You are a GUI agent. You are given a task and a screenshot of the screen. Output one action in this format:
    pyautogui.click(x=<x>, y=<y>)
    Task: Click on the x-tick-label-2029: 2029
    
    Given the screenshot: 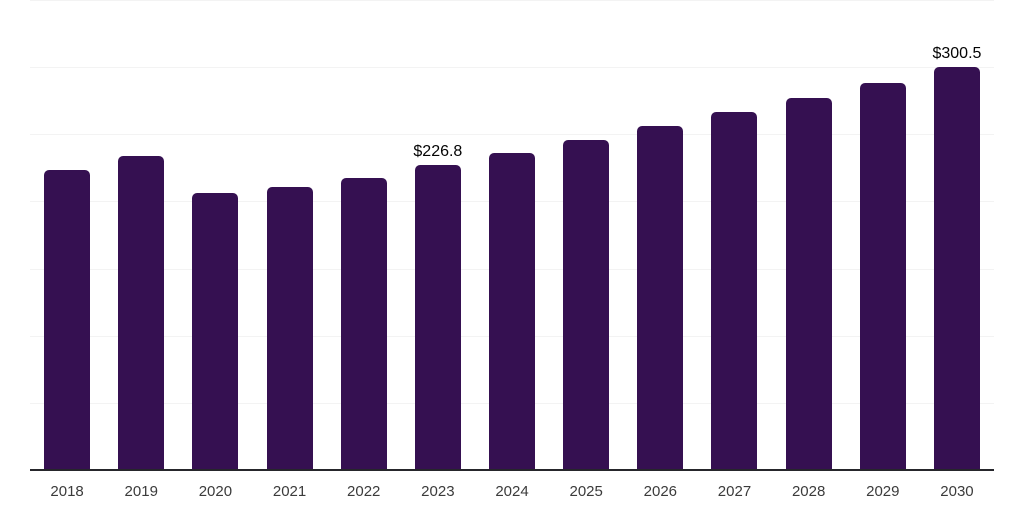 What is the action you would take?
    pyautogui.click(x=883, y=491)
    